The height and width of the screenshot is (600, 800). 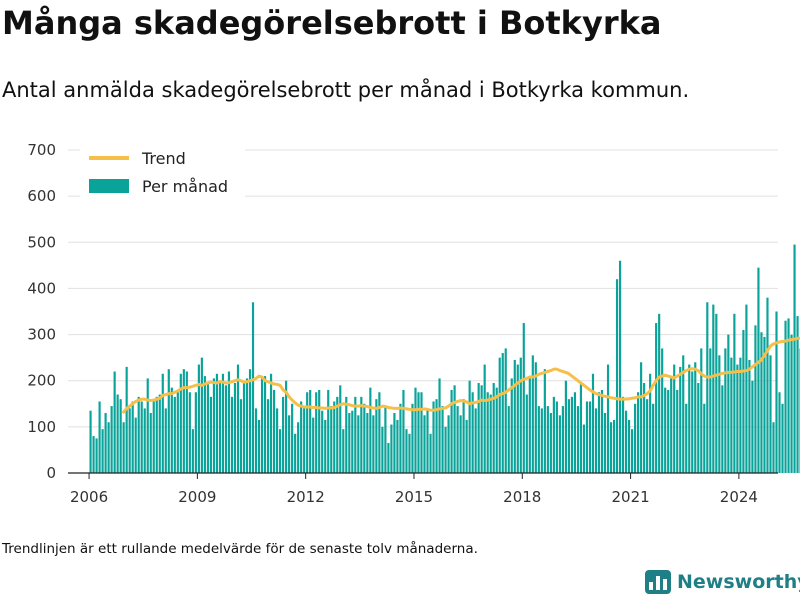 What do you see at coordinates (162, 174) in the screenshot?
I see `legend: Trend Per månad` at bounding box center [162, 174].